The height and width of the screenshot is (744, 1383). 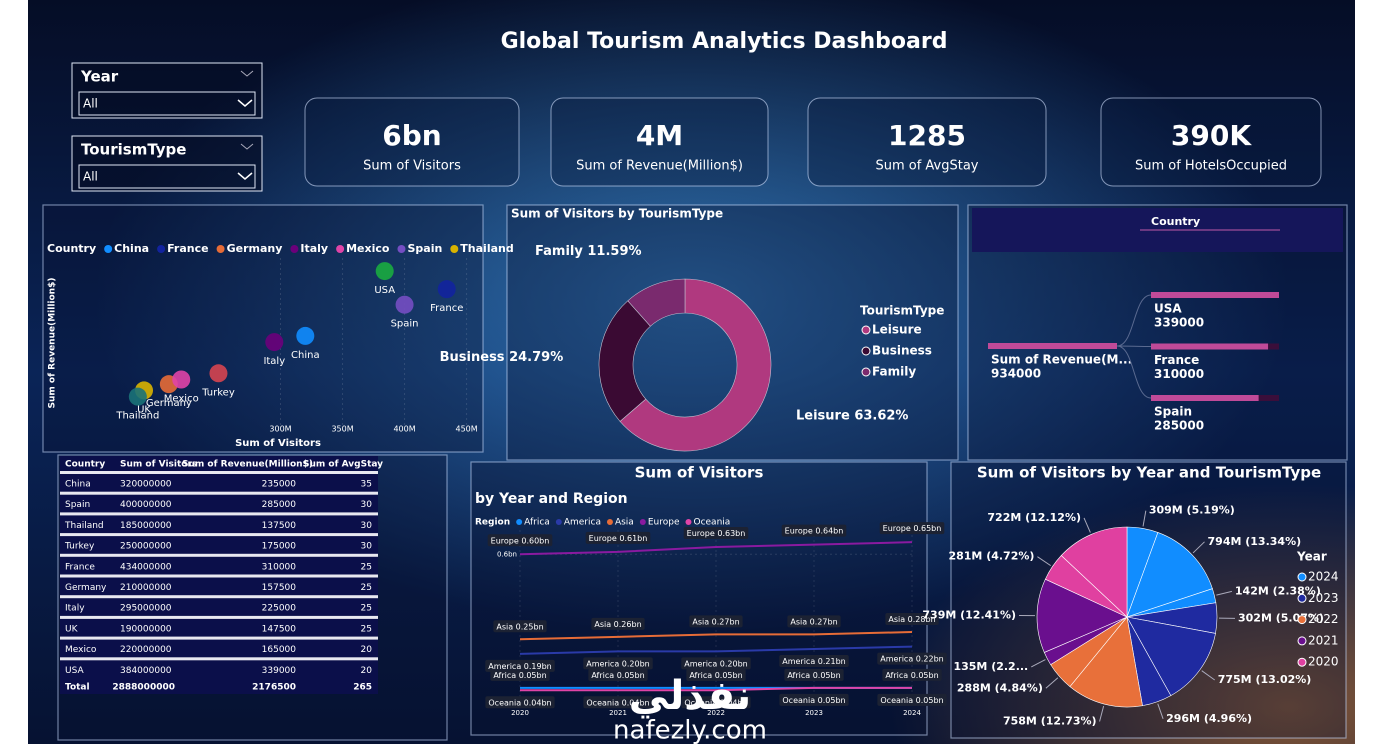 I want to click on data-label: Oceania 0.04bn, so click(x=715, y=702).